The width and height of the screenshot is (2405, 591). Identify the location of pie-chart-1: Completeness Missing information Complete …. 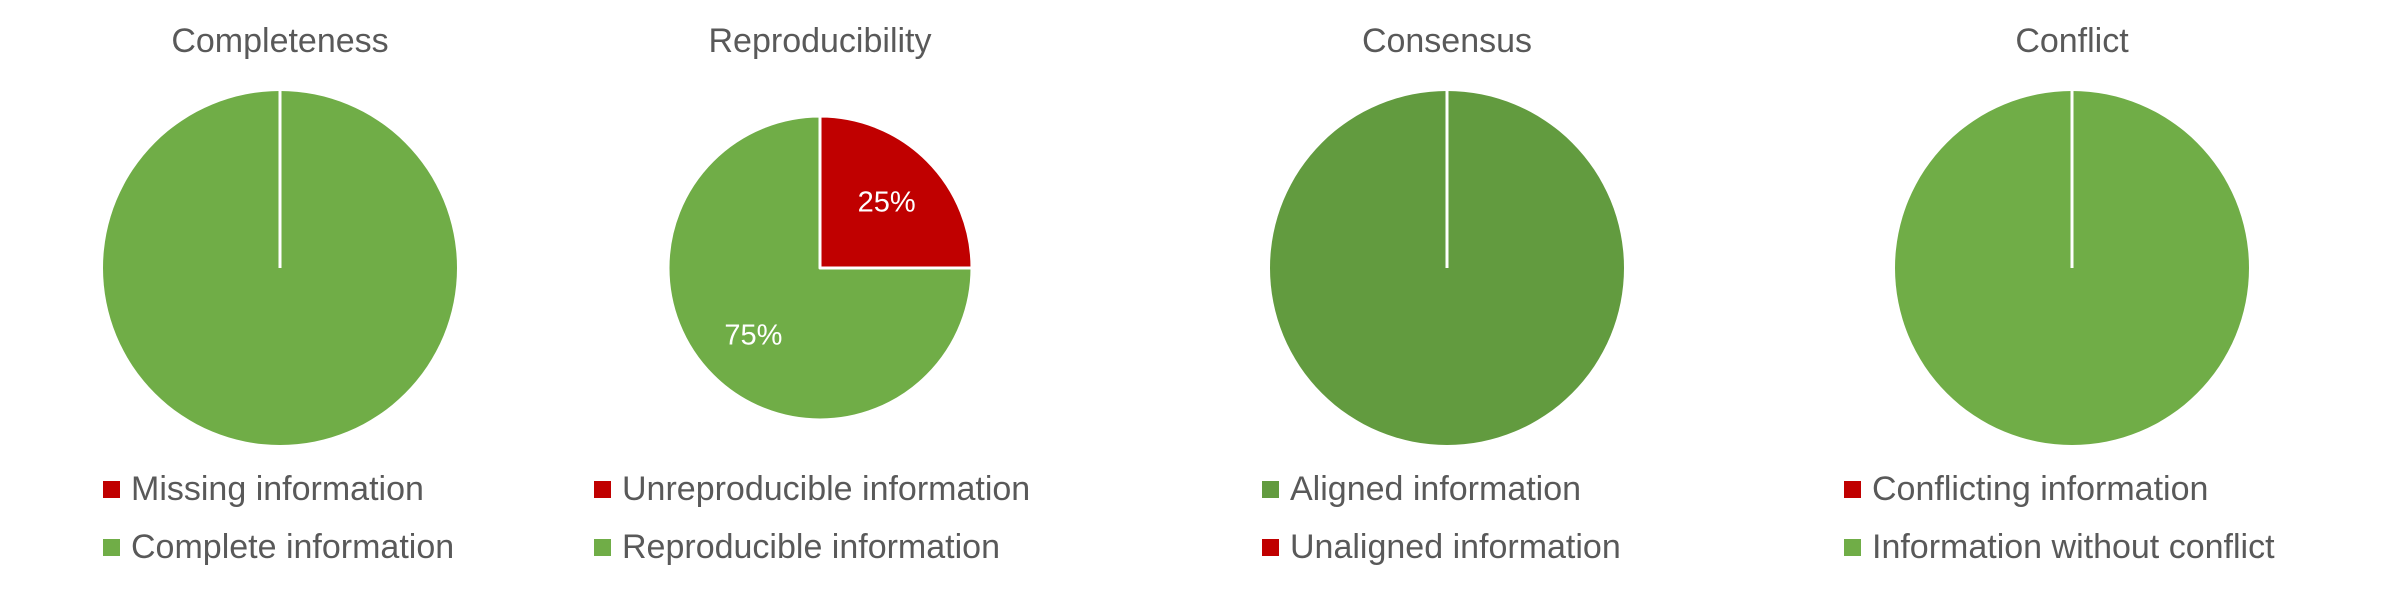
(280, 294).